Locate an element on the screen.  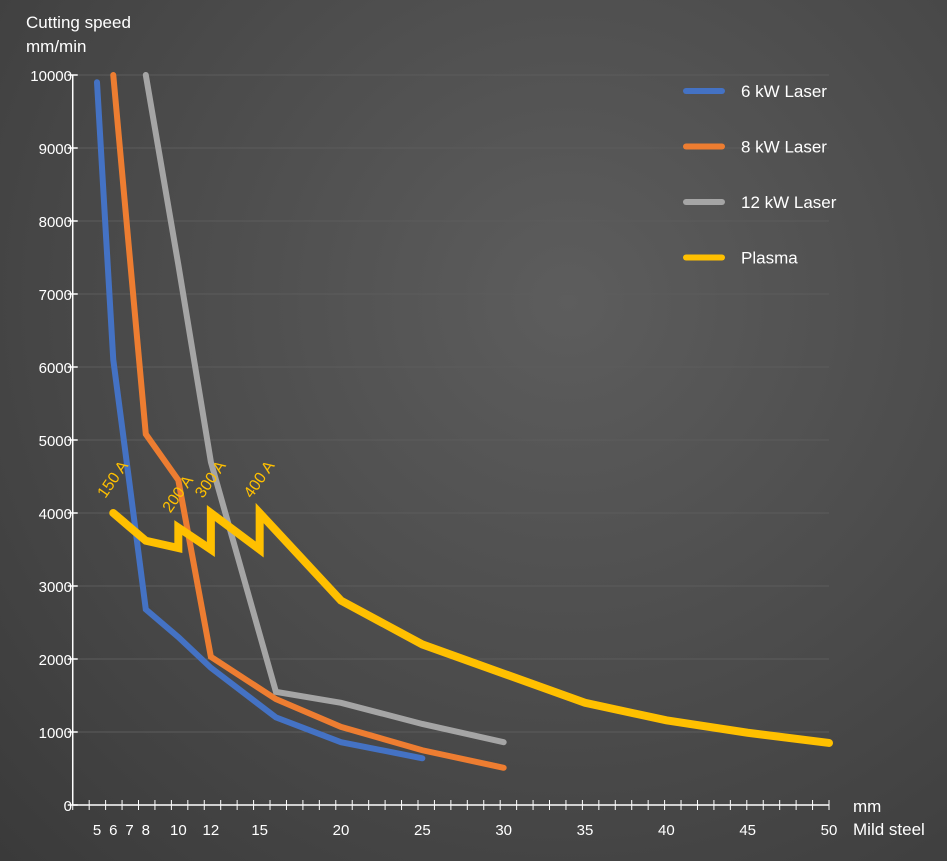
x-axis-label: Mild steel is located at coordinates (889, 829).